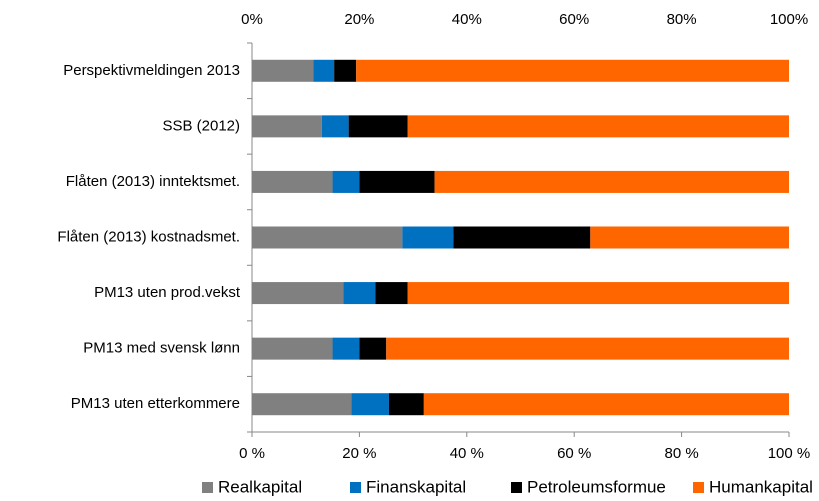  What do you see at coordinates (161, 348) in the screenshot?
I see `y-tick-label: PM13 med svensk lønn` at bounding box center [161, 348].